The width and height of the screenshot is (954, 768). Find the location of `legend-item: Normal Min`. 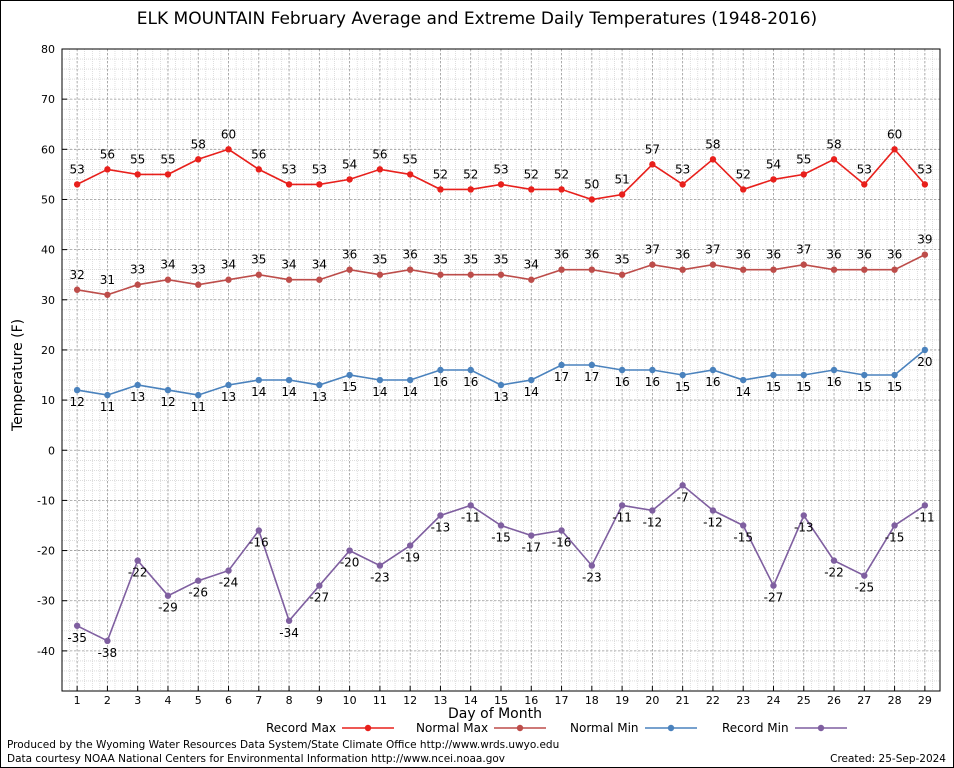

legend-item: Normal Min is located at coordinates (633, 728).